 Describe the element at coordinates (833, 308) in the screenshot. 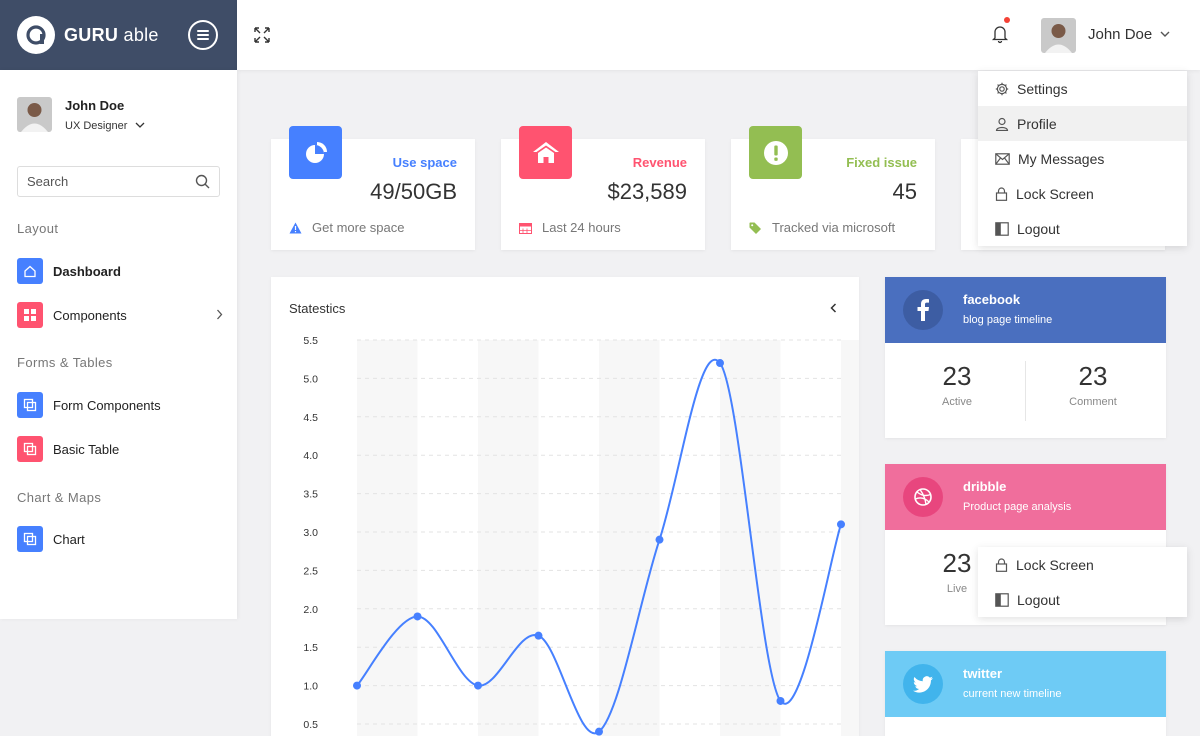

I see `chevron-left-icon` at that location.